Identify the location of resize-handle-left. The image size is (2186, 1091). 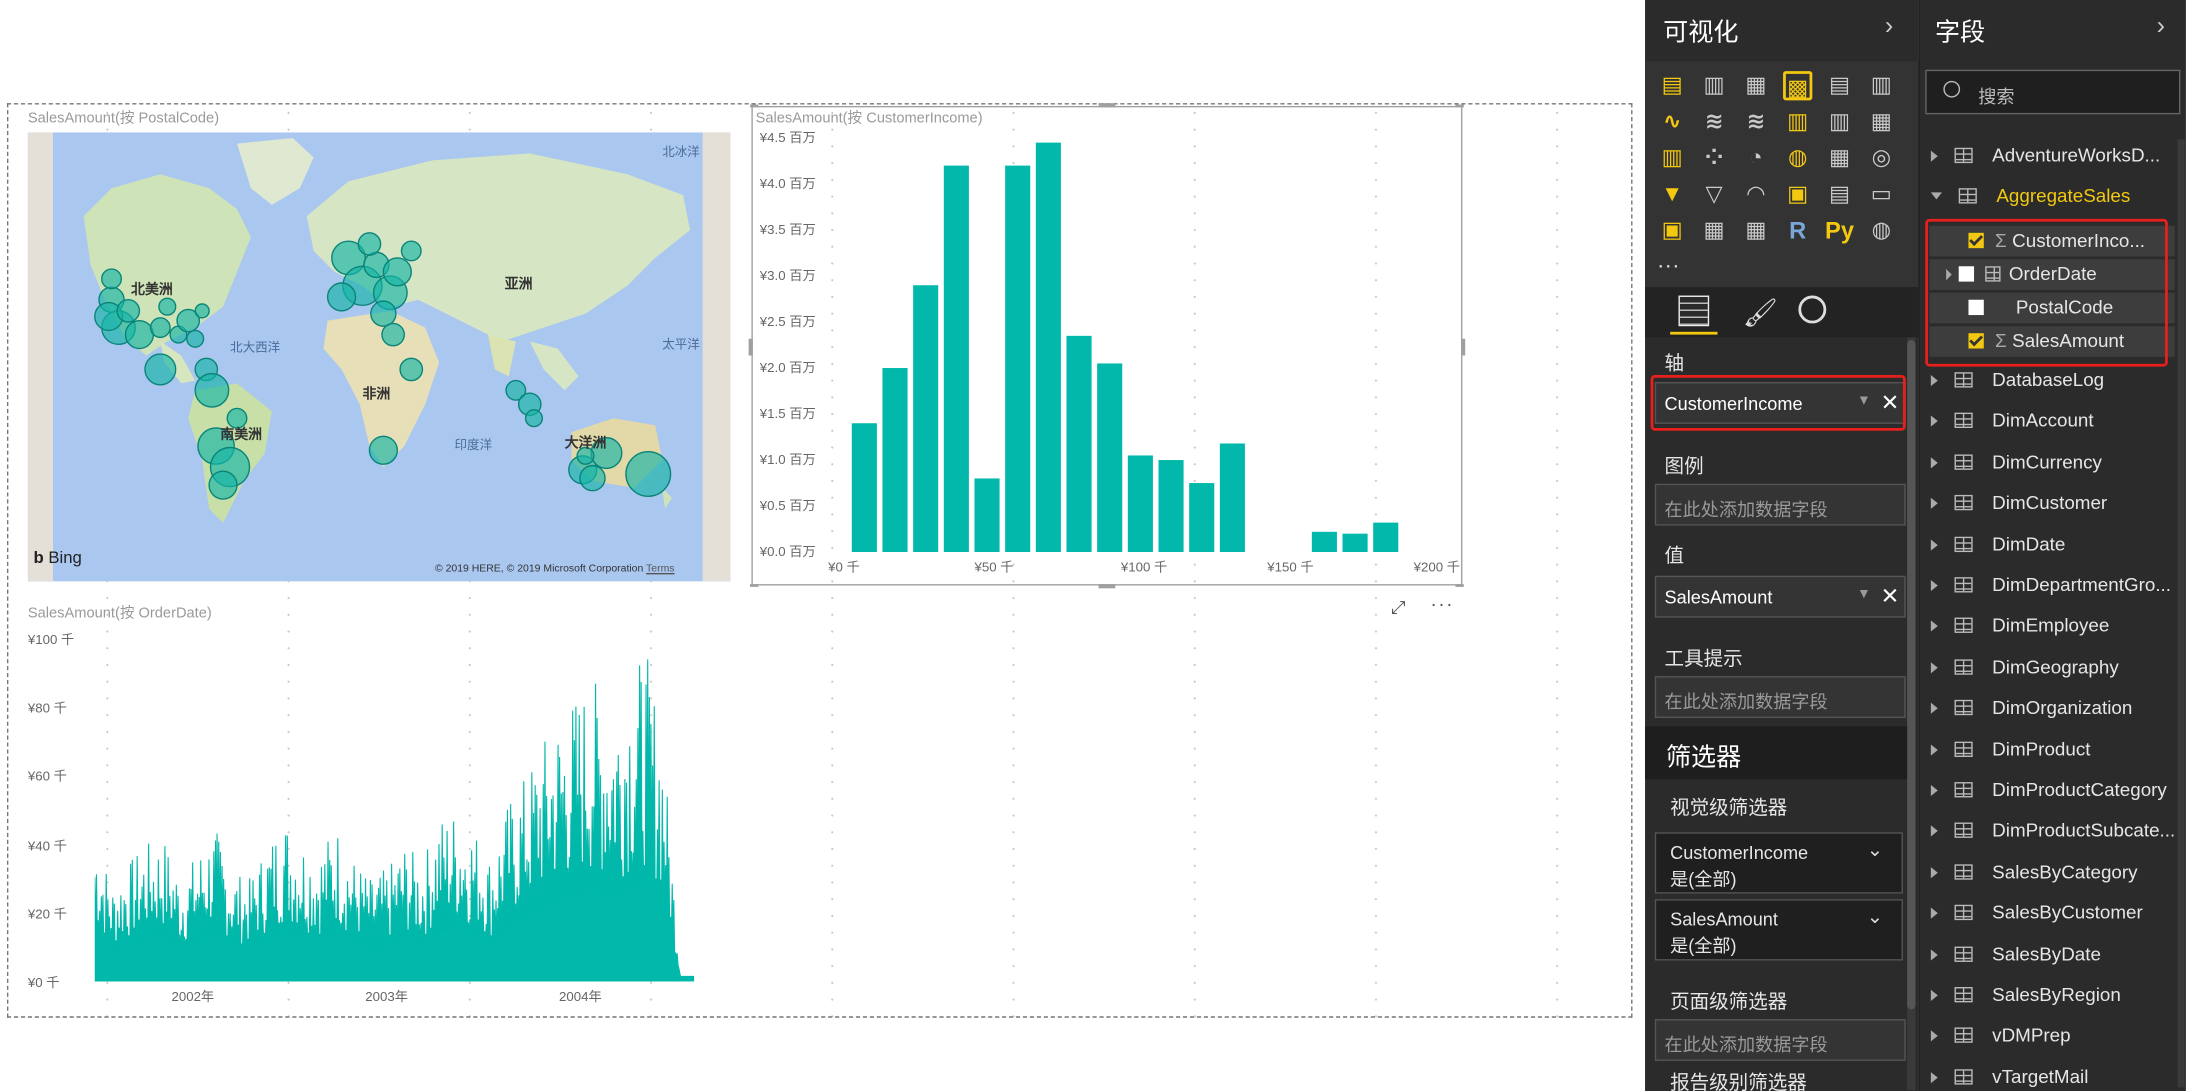
(750, 347).